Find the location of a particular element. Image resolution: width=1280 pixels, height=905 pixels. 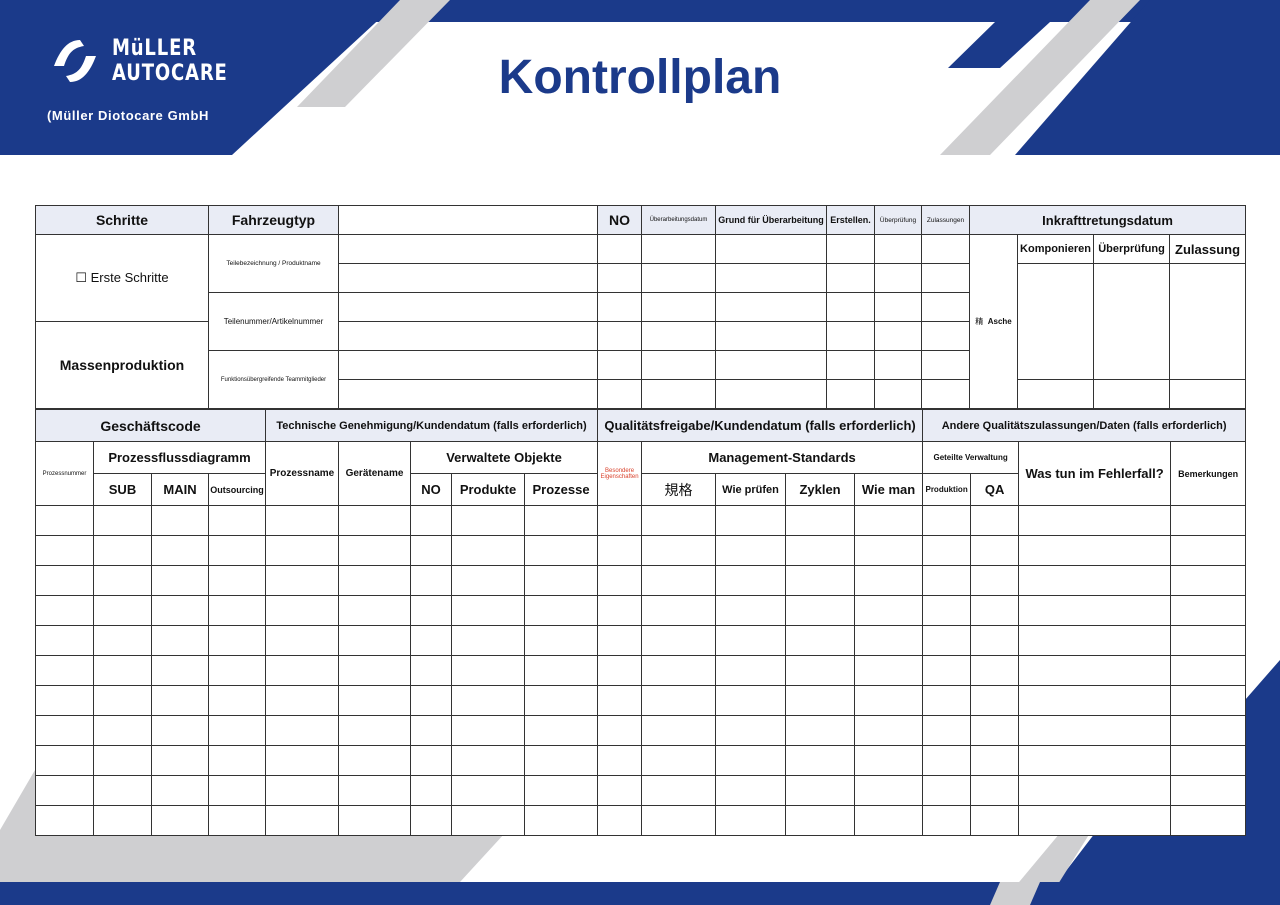

erste-schritte-checkbox: ☐ Erste Schritte is located at coordinates (122, 278).